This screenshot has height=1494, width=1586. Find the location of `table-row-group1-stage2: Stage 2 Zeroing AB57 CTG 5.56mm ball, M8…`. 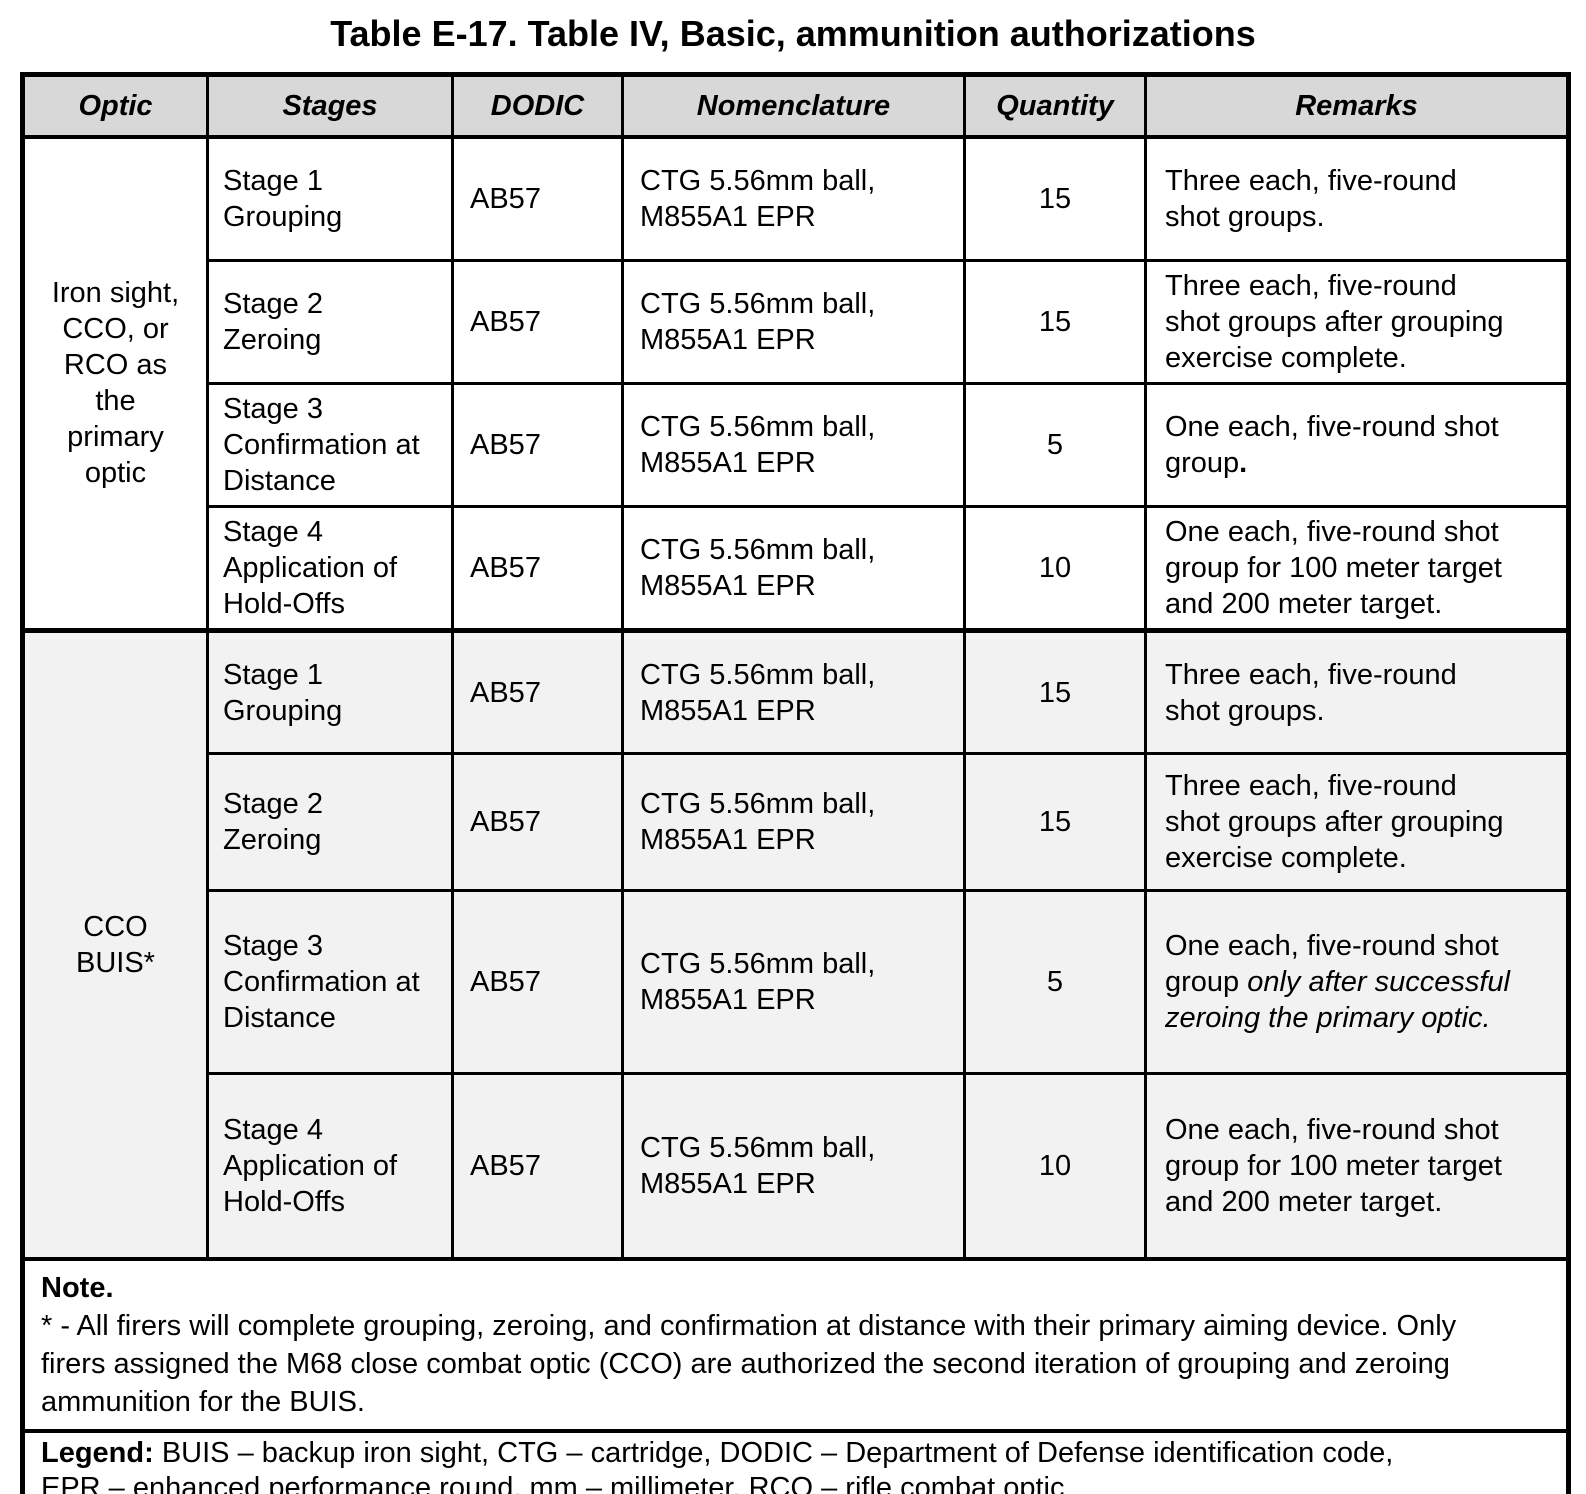

table-row-group1-stage2: Stage 2 Zeroing AB57 CTG 5.56mm ball, M8… is located at coordinates (796, 322).